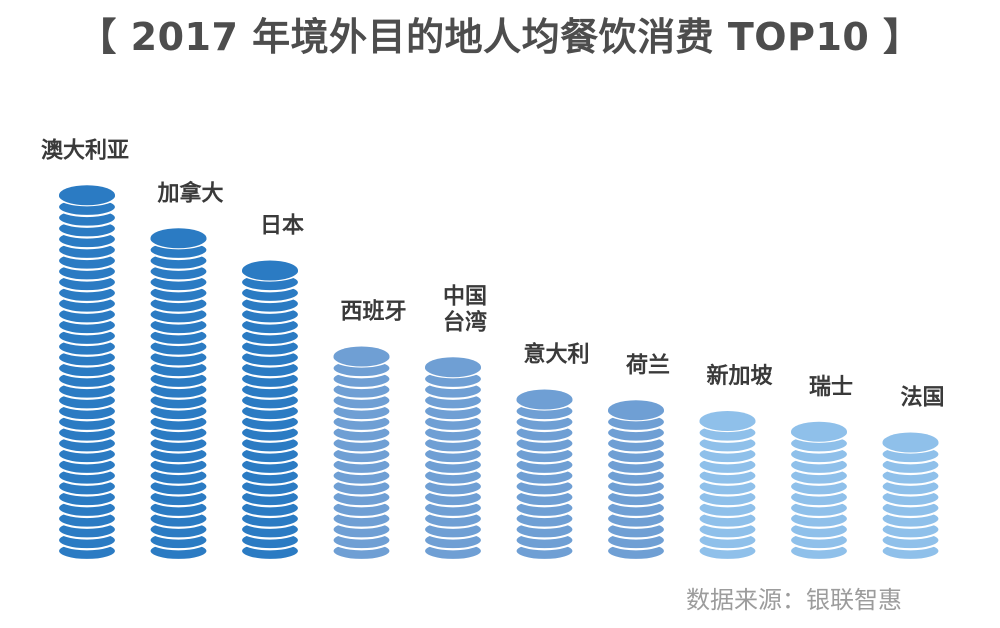 Image resolution: width=1000 pixels, height=628 pixels. Describe the element at coordinates (500, 37) in the screenshot. I see `chart-title: 【 2017 年境外目的地人均餐饮消费 TOP10 】` at that location.